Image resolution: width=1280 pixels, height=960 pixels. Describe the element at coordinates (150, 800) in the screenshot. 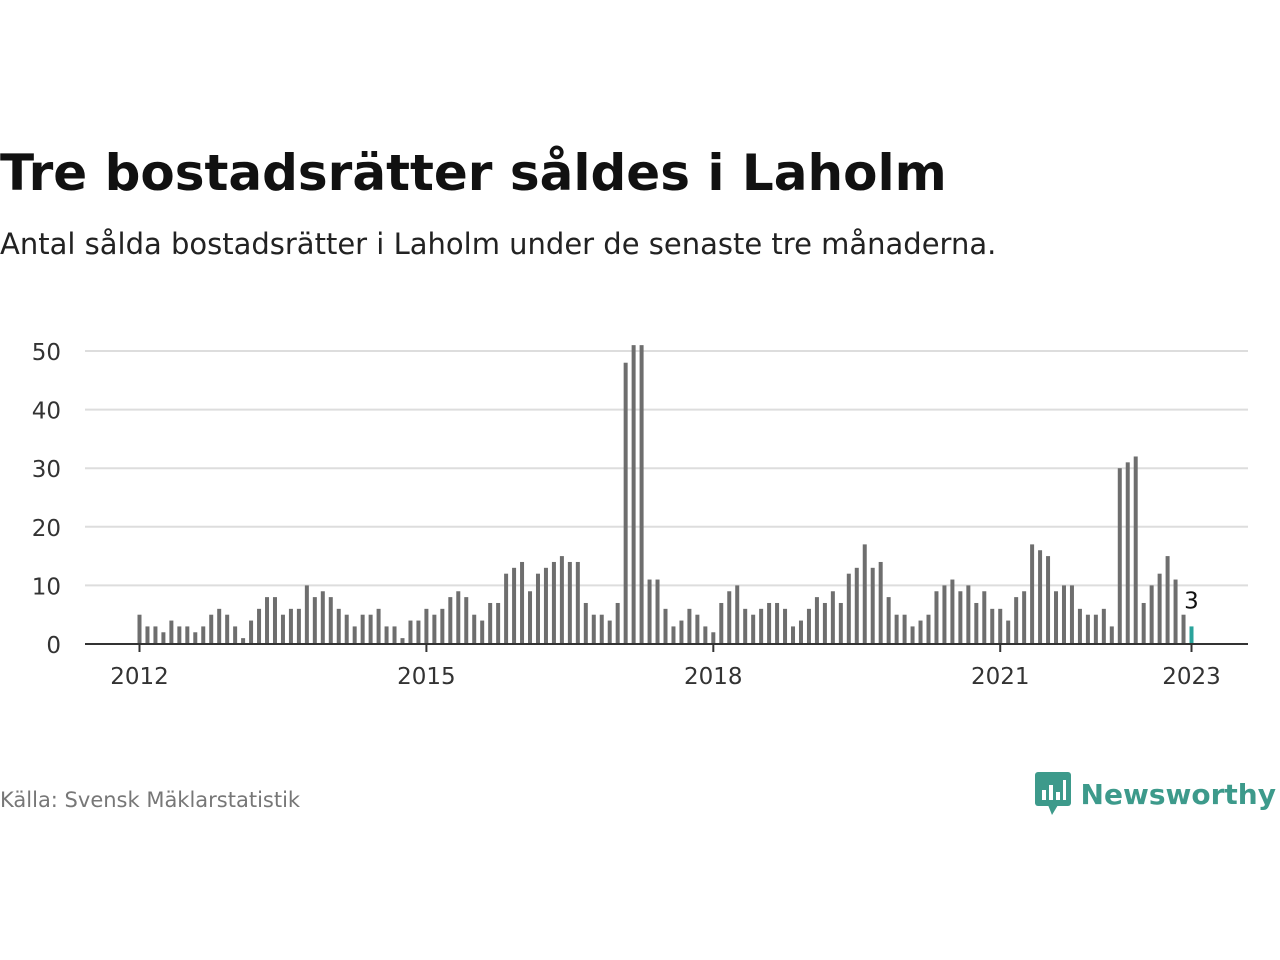

I see `source-text: Källa: Svensk Mäklarstatistik` at that location.